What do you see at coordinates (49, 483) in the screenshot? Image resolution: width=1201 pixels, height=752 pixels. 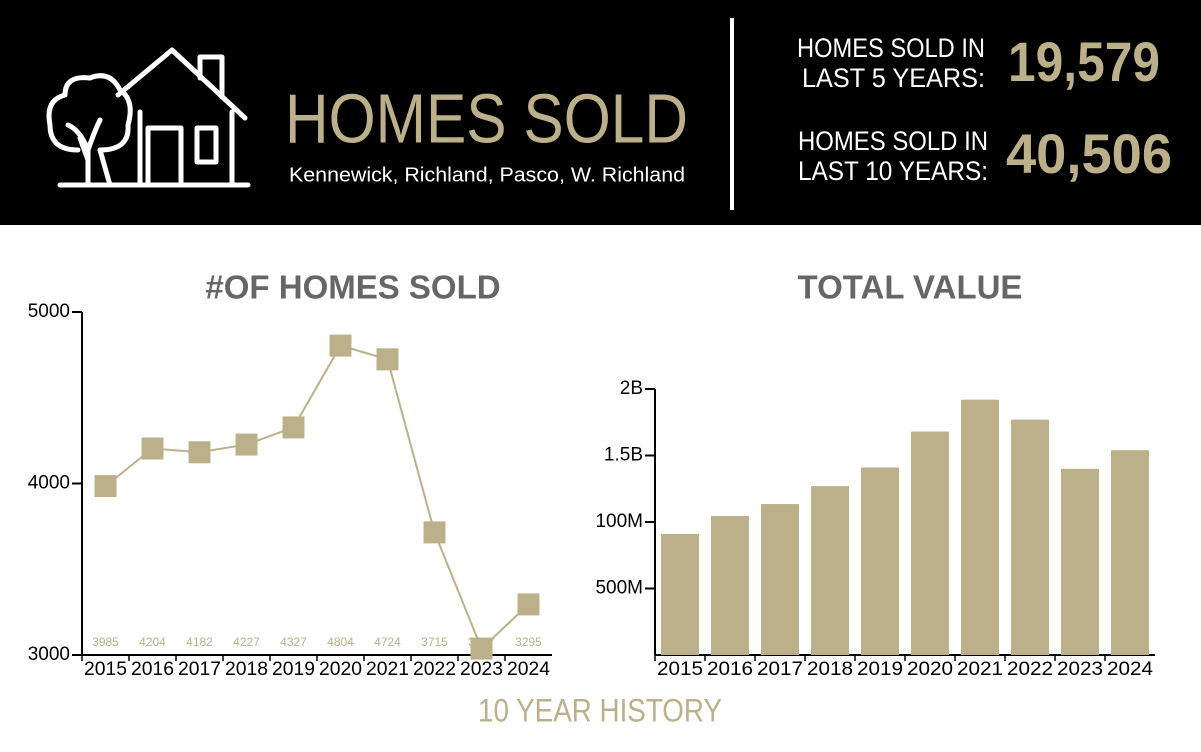 I see `y-tick-label: 4000` at bounding box center [49, 483].